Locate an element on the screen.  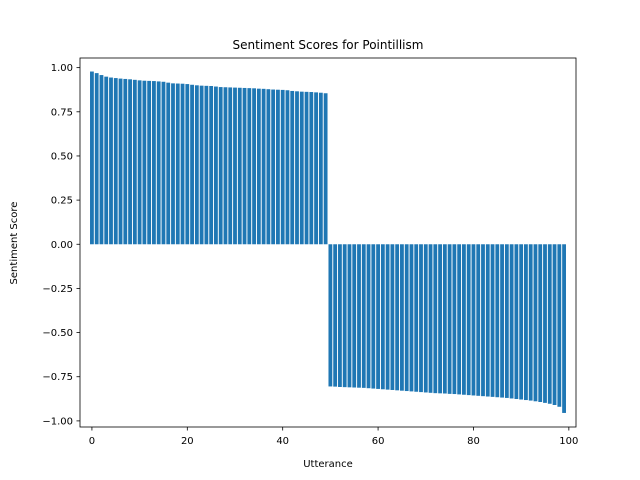
x-tick-label: 100 is located at coordinates (568, 441).